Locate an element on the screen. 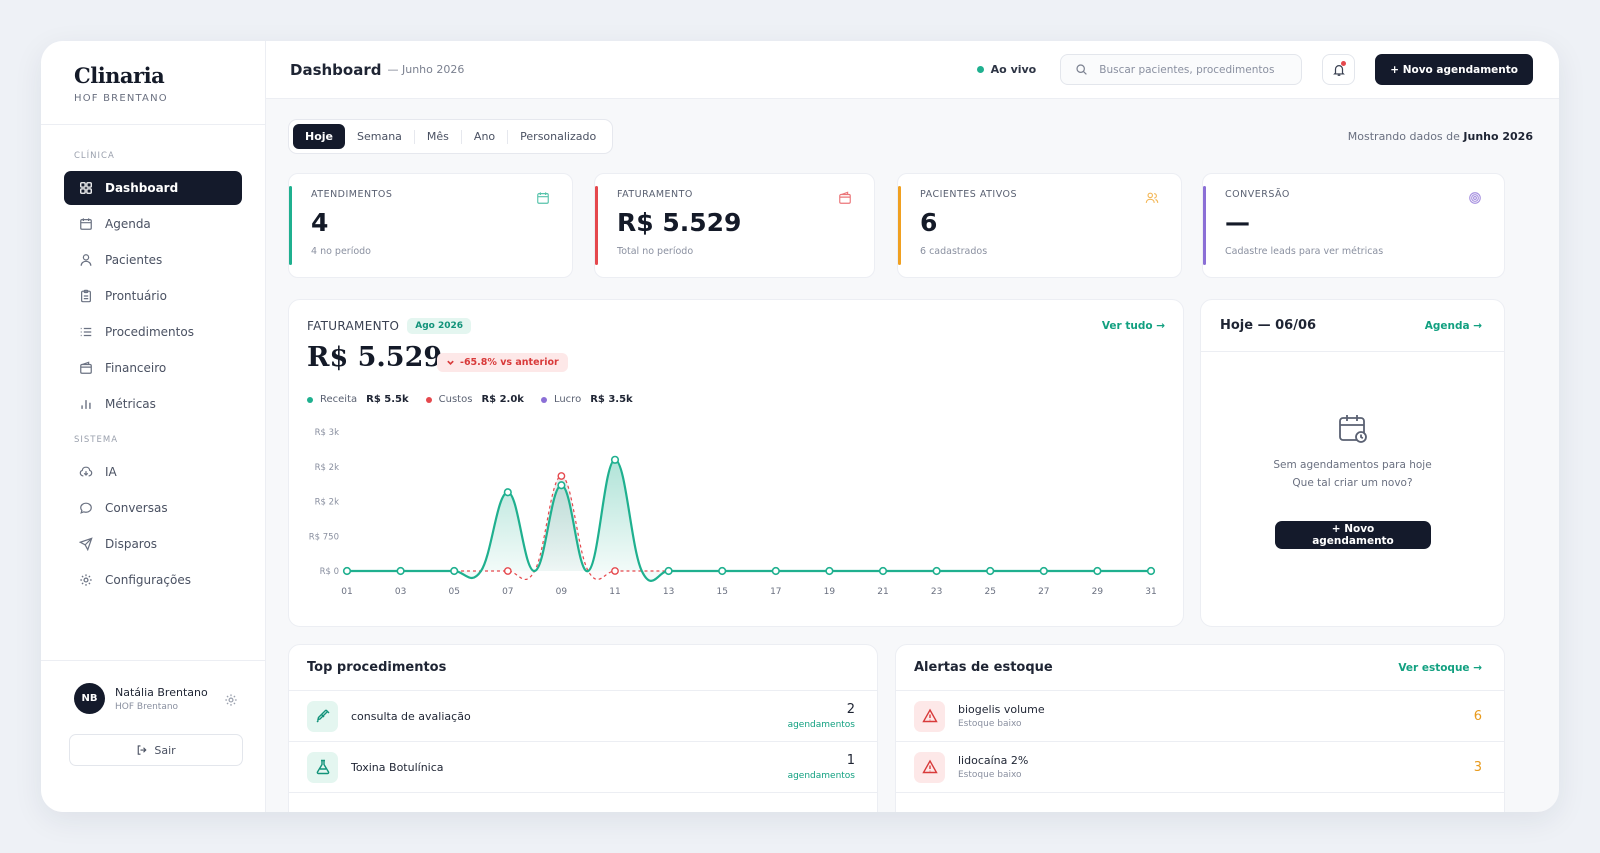 The image size is (1600, 853). custos-area is located at coordinates (749, 528).